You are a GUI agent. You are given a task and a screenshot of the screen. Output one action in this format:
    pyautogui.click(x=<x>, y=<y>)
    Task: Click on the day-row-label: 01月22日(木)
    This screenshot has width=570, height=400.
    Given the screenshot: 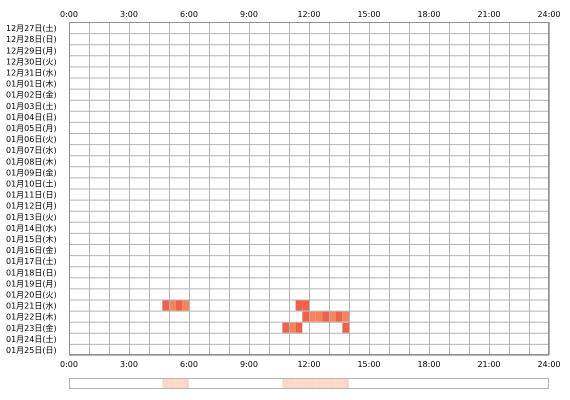 What is the action you would take?
    pyautogui.click(x=31, y=317)
    